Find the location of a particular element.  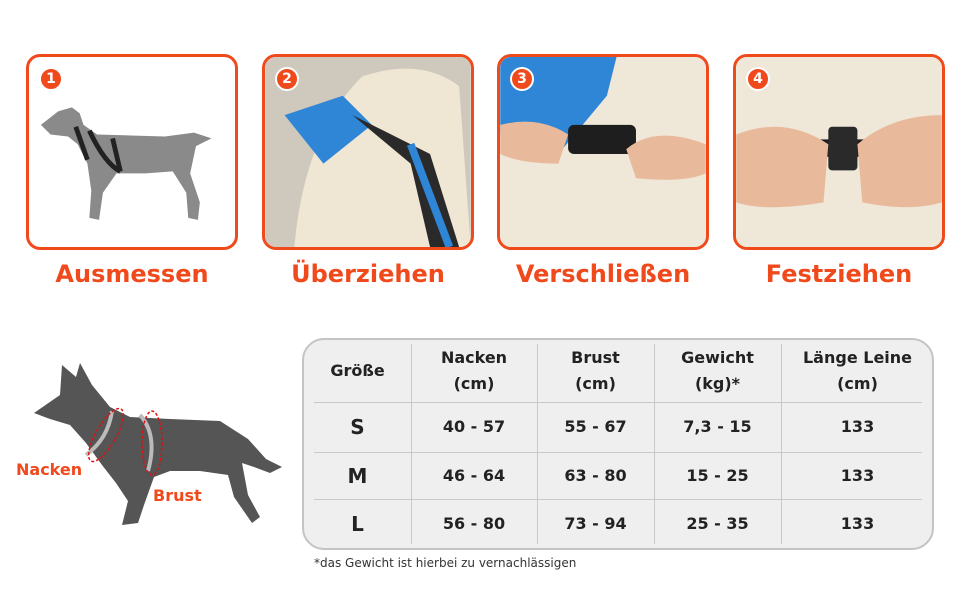

step-number-badge: 4 is located at coordinates (758, 79).